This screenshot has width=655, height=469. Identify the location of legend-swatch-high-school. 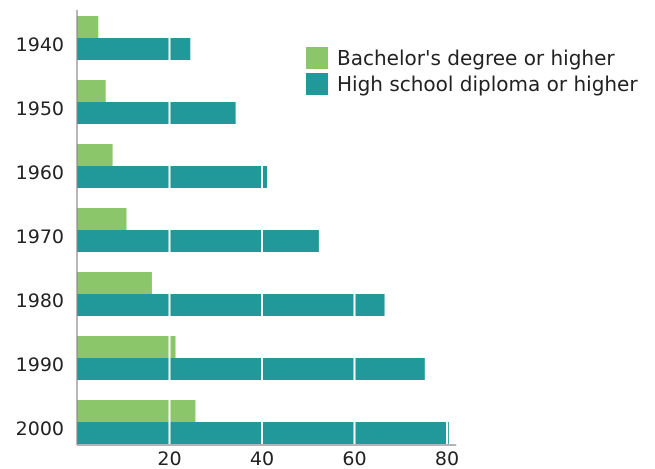
(317, 84).